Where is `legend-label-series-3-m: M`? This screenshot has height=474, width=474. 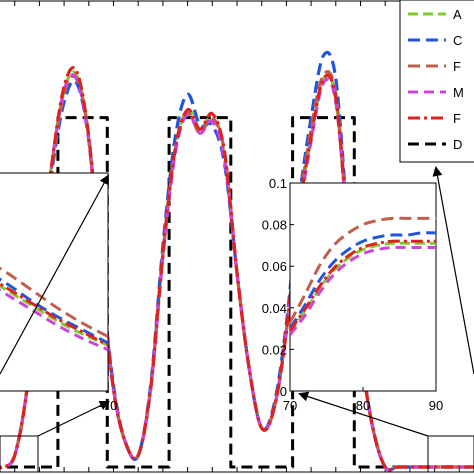
legend-label-series-3-m: M is located at coordinates (458, 92).